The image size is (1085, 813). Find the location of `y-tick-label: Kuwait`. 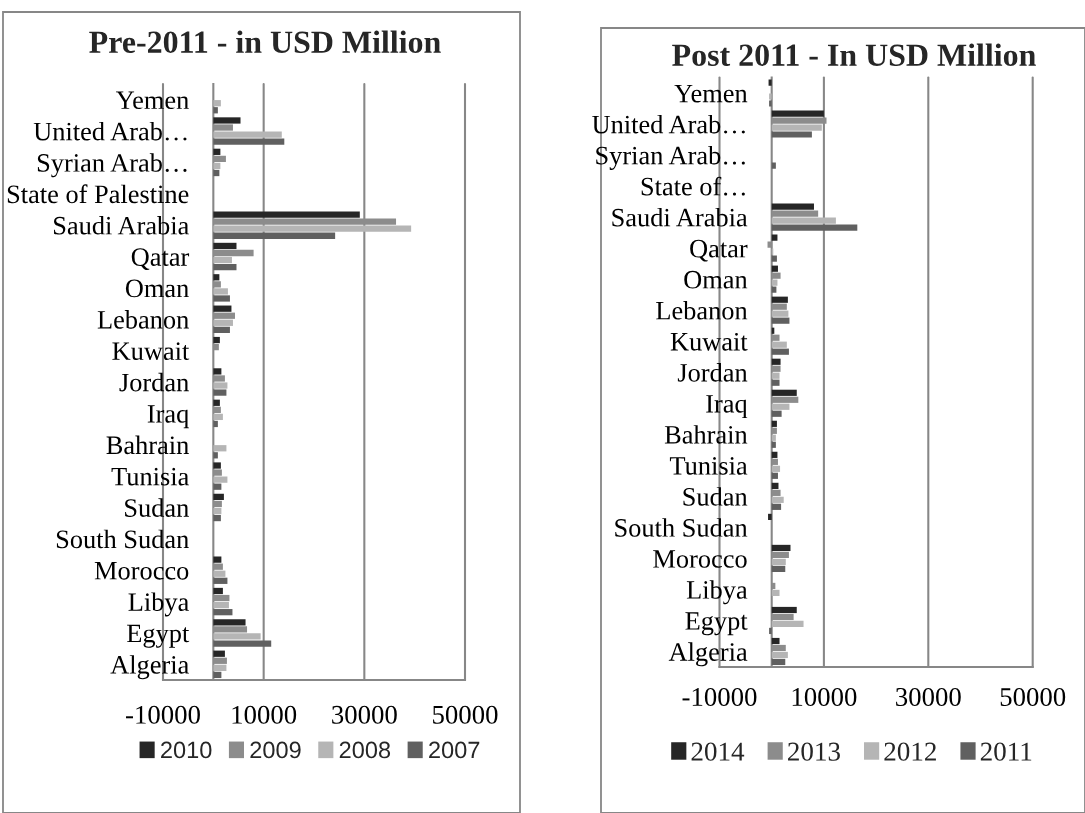

y-tick-label: Kuwait is located at coordinates (151, 351).